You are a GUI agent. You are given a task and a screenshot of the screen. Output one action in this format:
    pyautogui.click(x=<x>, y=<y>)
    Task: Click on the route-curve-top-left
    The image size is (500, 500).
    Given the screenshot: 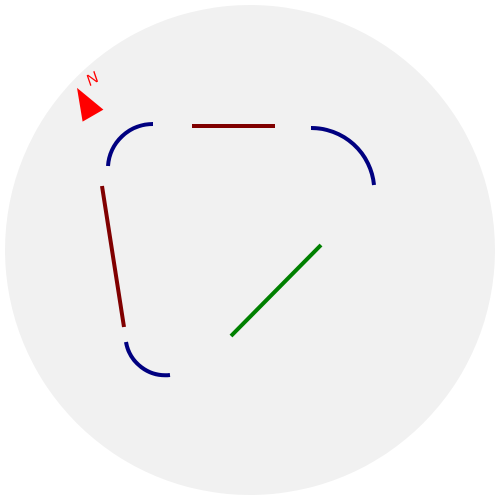 What is the action you would take?
    pyautogui.click(x=130, y=144)
    